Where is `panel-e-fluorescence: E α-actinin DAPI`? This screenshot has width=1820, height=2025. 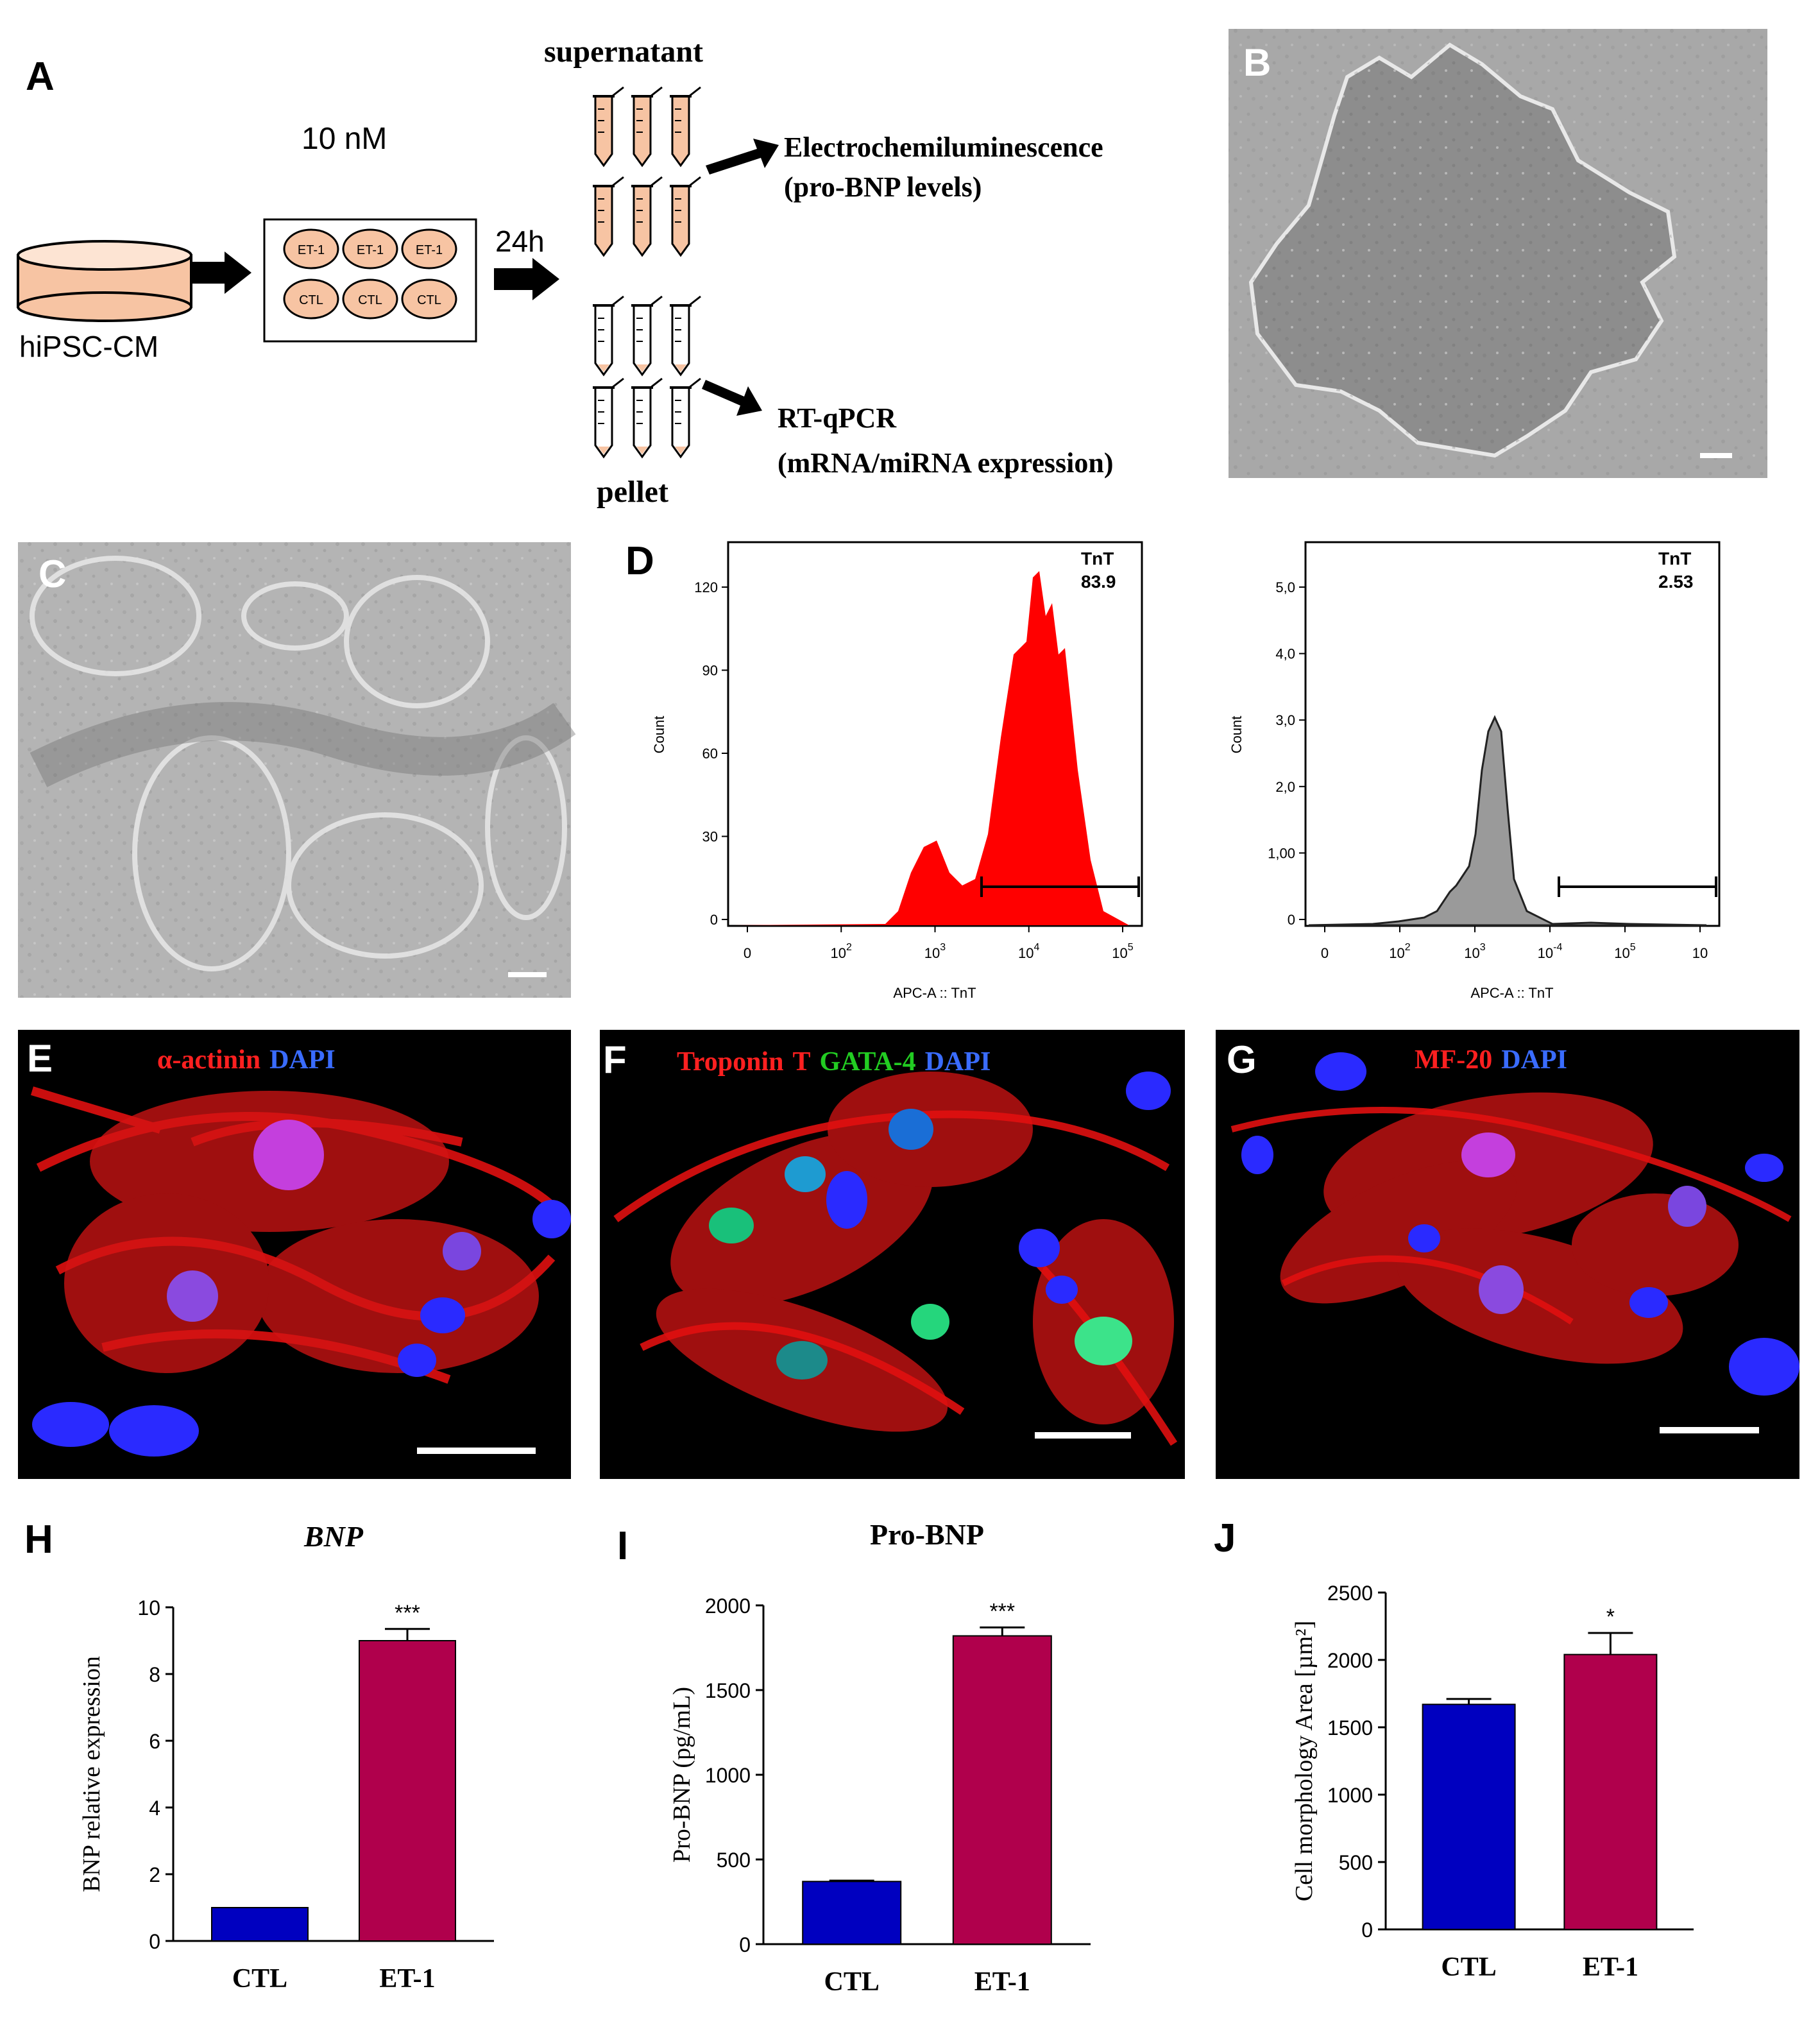 panel-e-fluorescence: E α-actinin DAPI is located at coordinates (294, 1254).